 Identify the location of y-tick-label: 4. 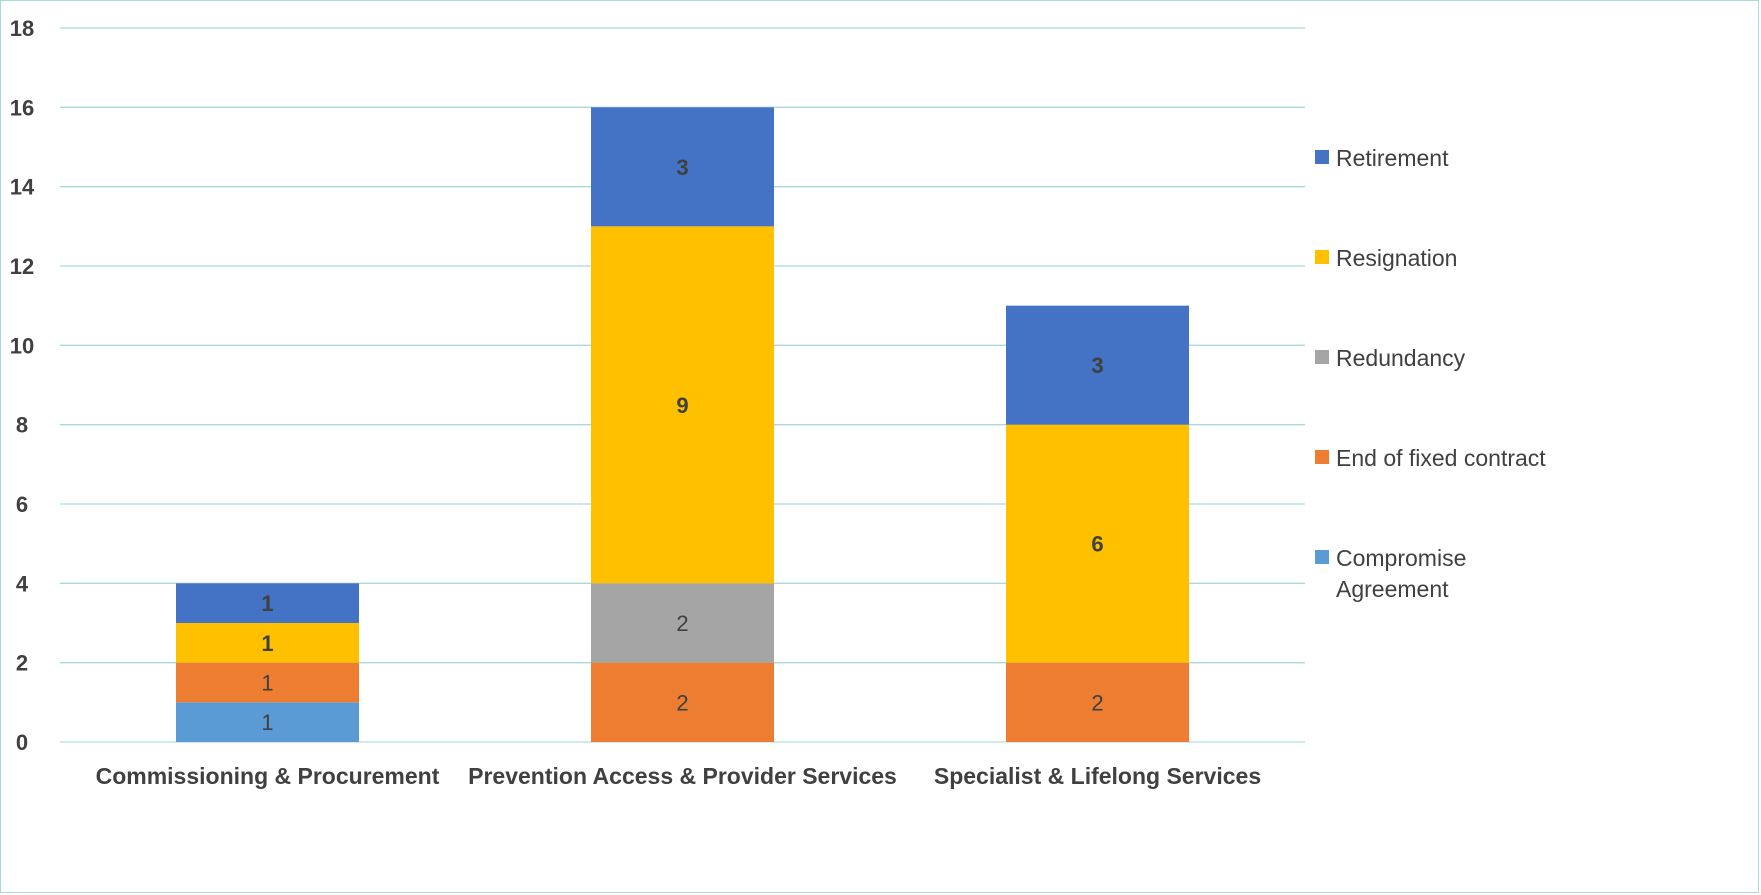
(22, 583).